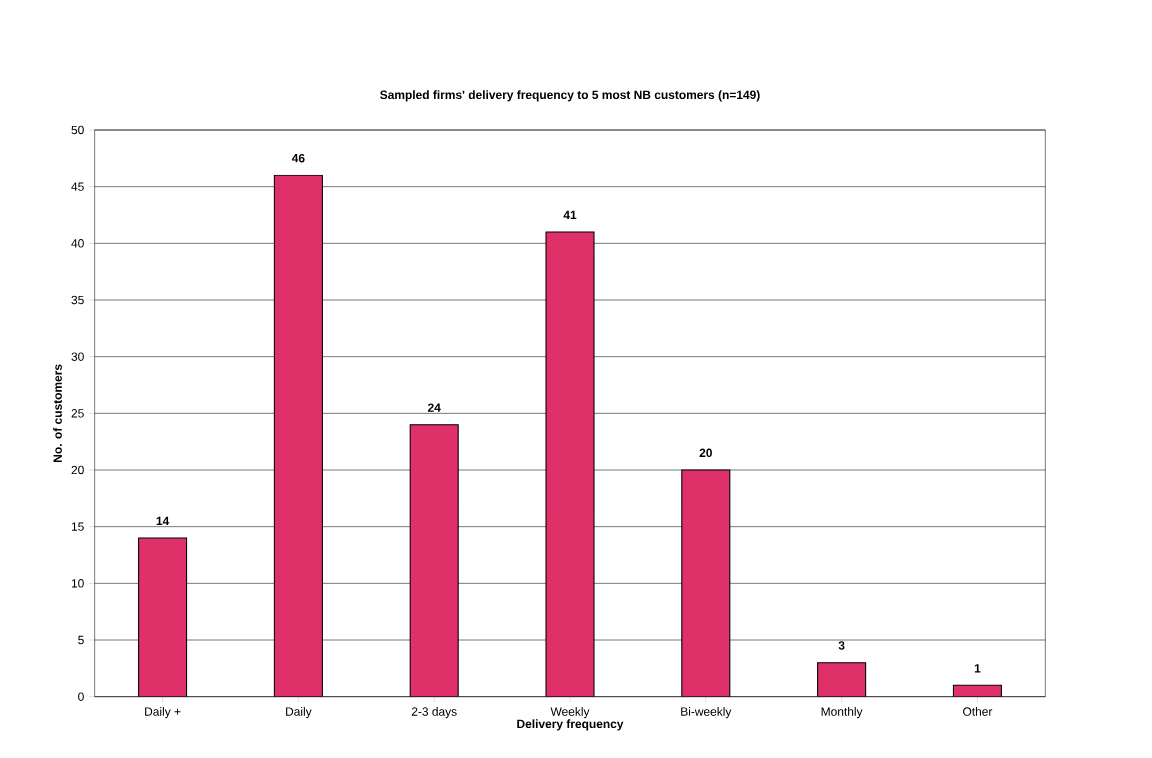 This screenshot has height=758, width=1152. I want to click on y-tick-label: 45, so click(77, 186).